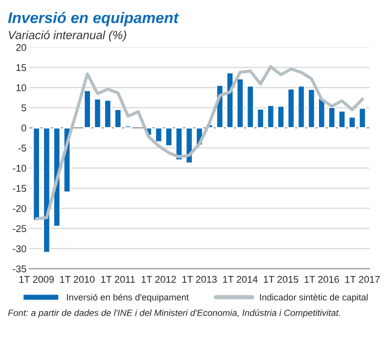  I want to click on y-tick-label: -10, so click(19, 168).